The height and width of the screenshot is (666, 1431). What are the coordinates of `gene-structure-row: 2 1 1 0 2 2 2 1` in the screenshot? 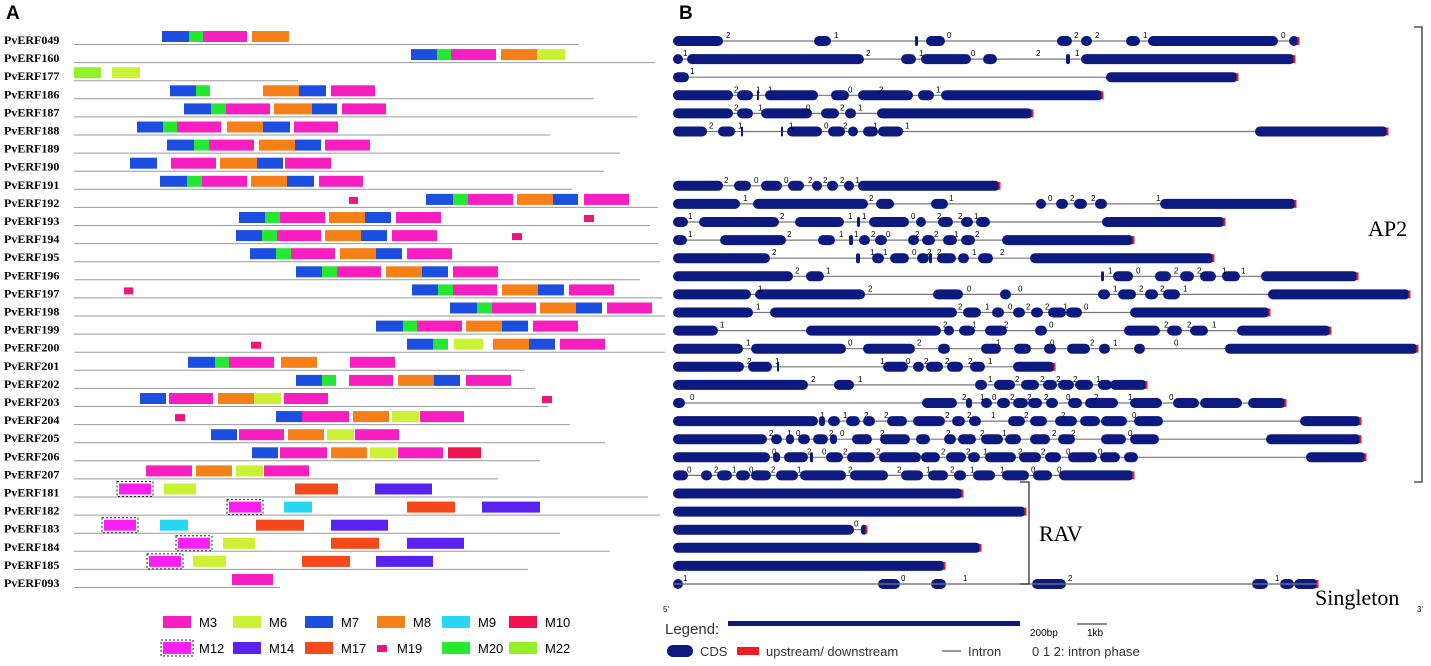 It's located at (864, 364).